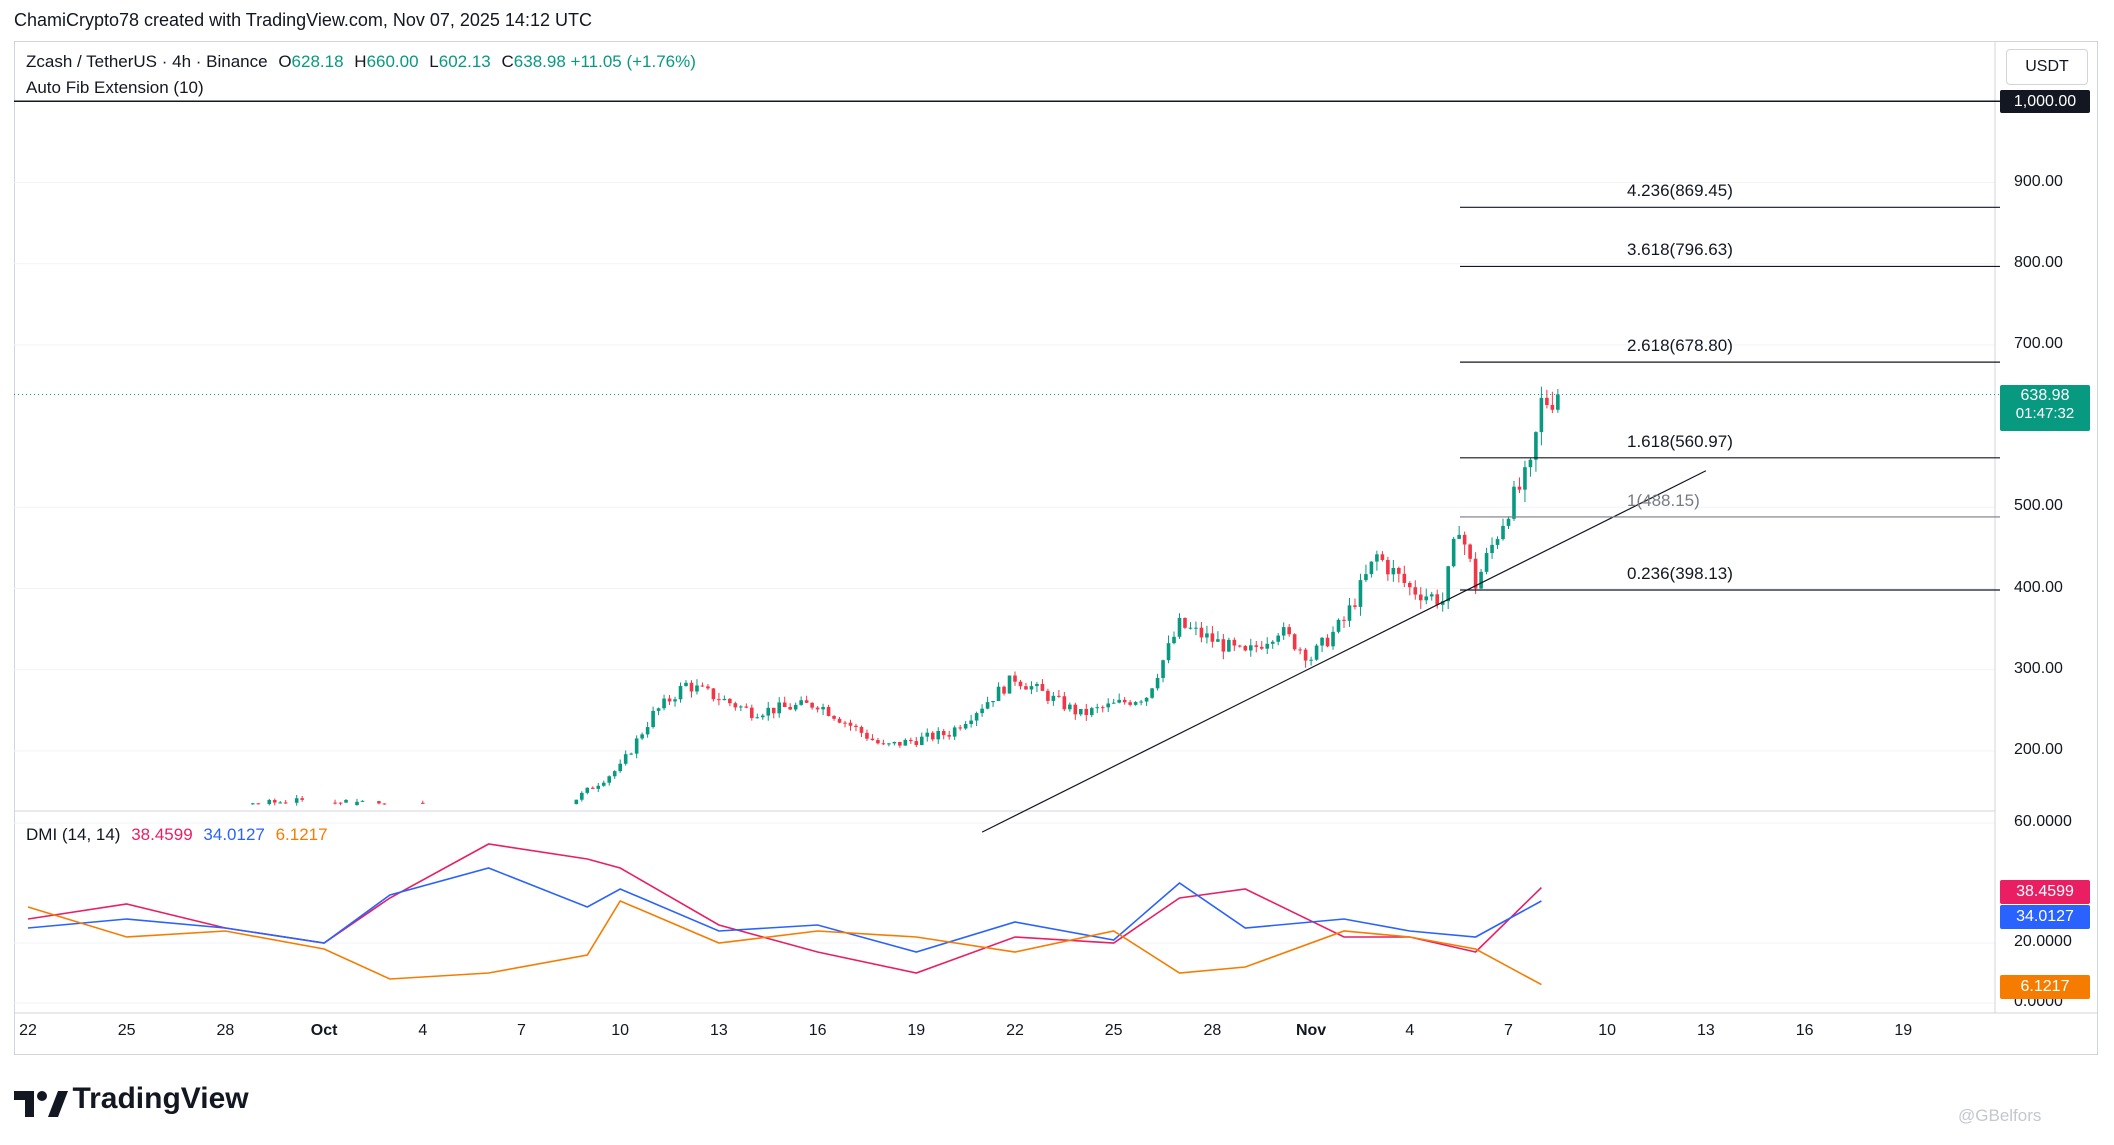 The height and width of the screenshot is (1145, 2114). I want to click on dmi-minus-di-value: 6.1217, so click(301, 834).